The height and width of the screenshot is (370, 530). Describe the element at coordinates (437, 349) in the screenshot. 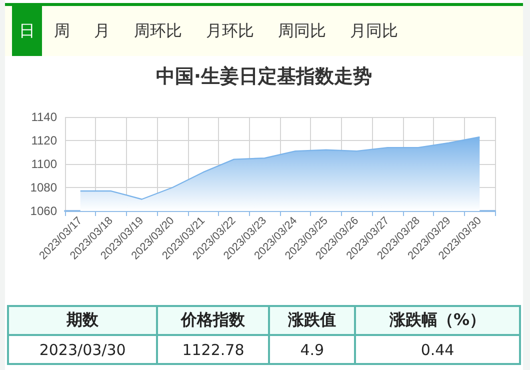

I see `text: 0.44` at that location.